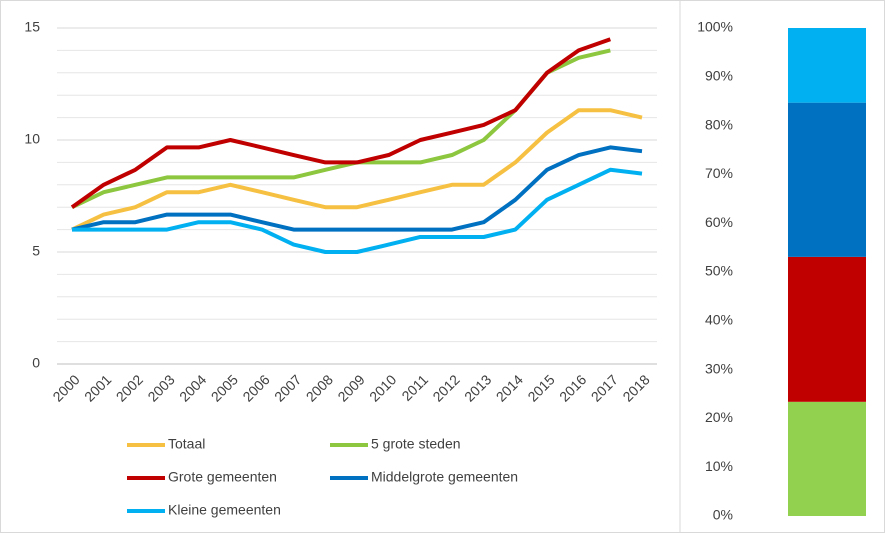 This screenshot has height=533, width=885. Describe the element at coordinates (723, 515) in the screenshot. I see `y-tick-label: 0%` at that location.